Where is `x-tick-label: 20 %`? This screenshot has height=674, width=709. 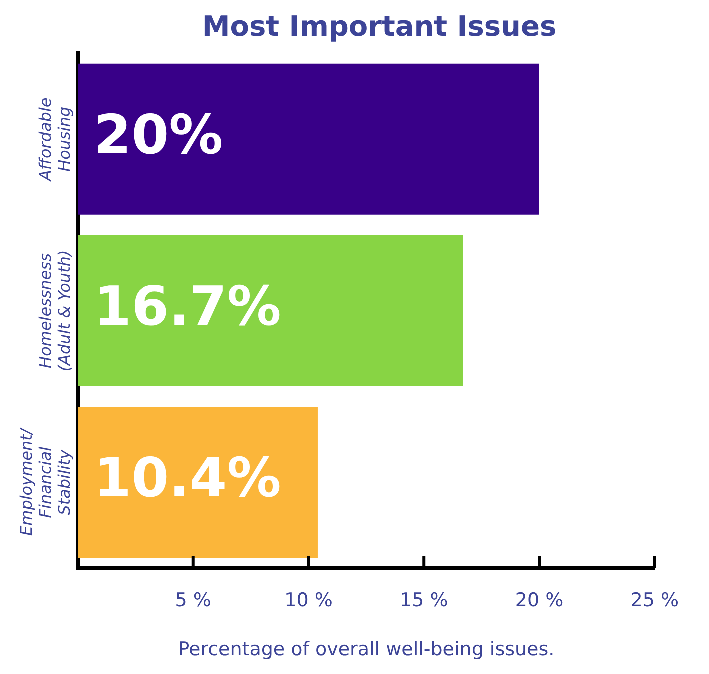 x-tick-label: 20 % is located at coordinates (539, 601).